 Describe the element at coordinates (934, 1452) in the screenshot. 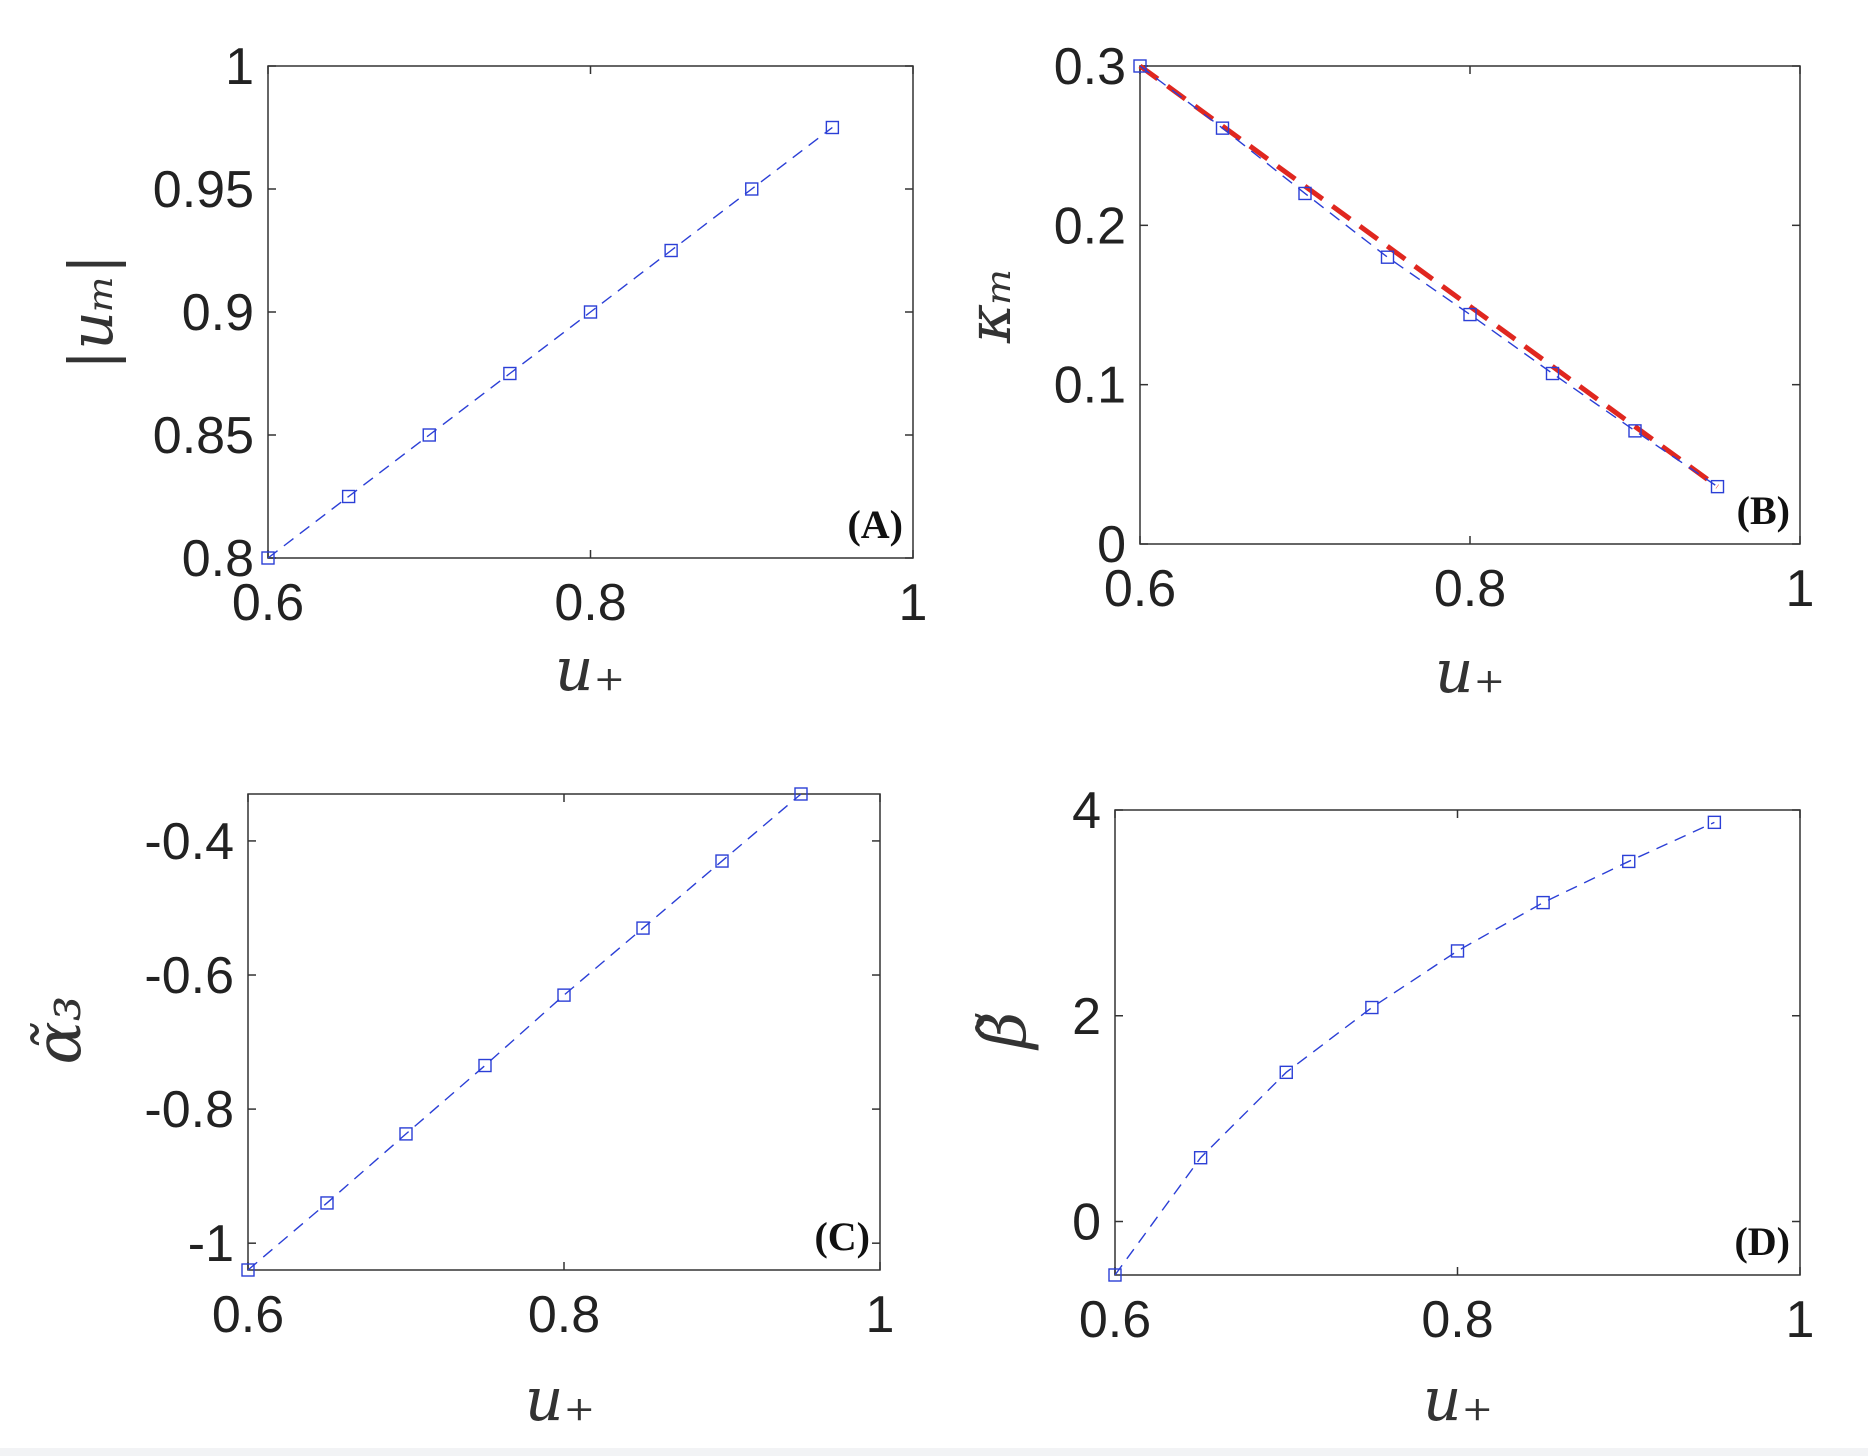

I see `bottom-strip` at that location.